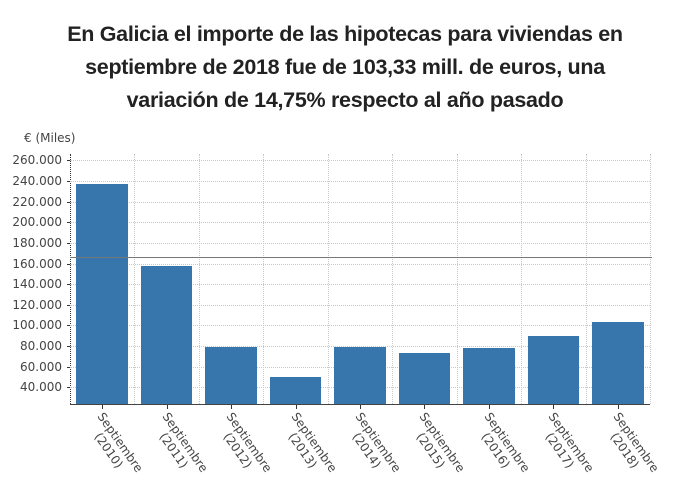 This screenshot has height=483, width=690. What do you see at coordinates (50, 138) in the screenshot?
I see `y-axis-unit-label: € (Miles)` at bounding box center [50, 138].